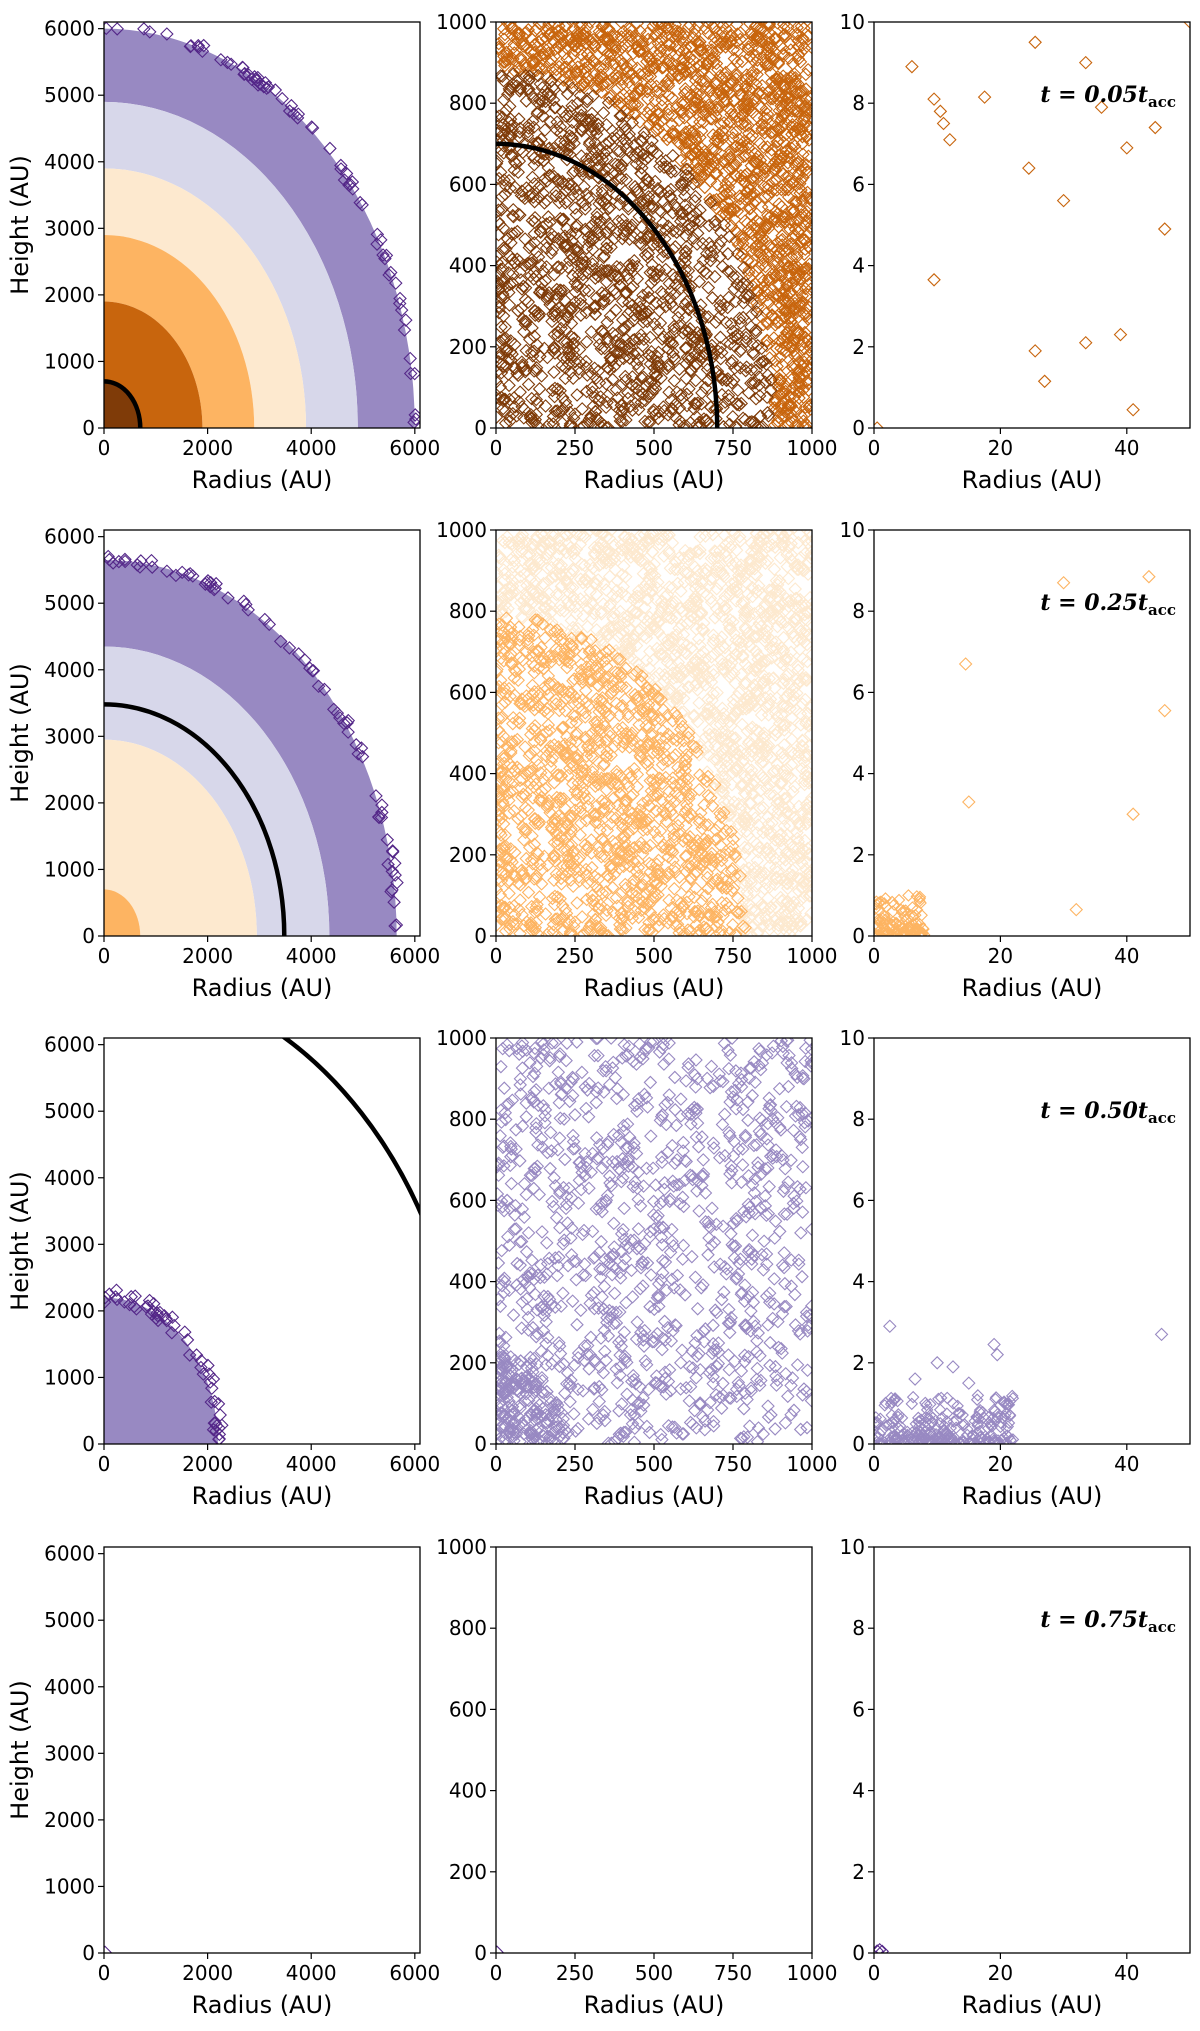  I want to click on y-tick-label: 1000, so click(69, 361).